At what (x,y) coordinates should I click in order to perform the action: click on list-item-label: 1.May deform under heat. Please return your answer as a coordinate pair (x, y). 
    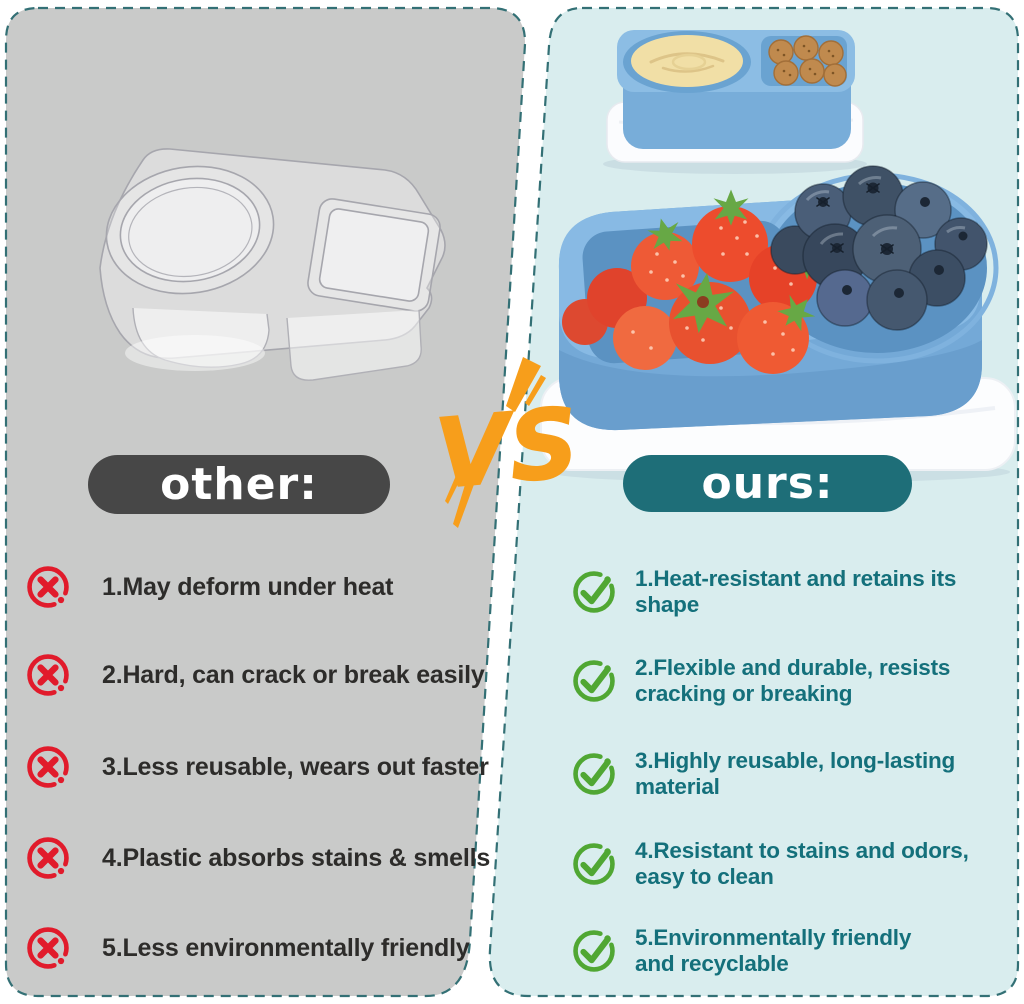
    Looking at the image, I should click on (248, 586).